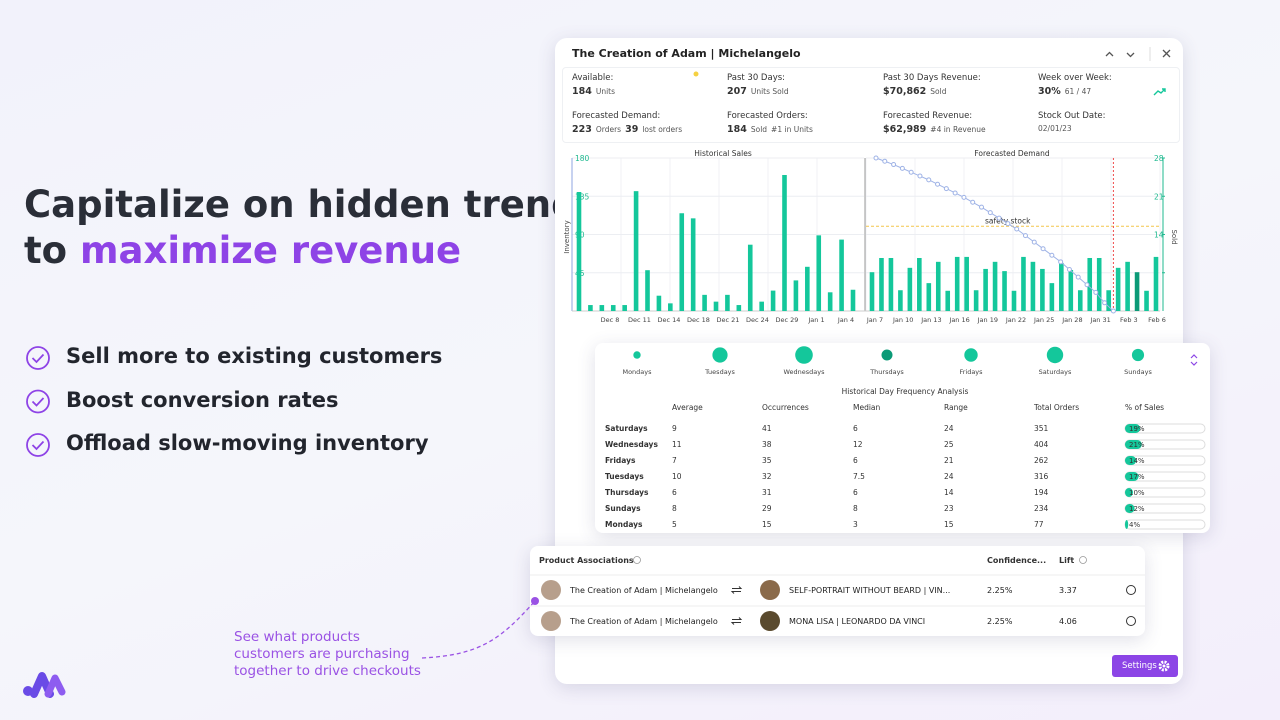 The image size is (1280, 720). I want to click on table-cell: 351, so click(1041, 428).